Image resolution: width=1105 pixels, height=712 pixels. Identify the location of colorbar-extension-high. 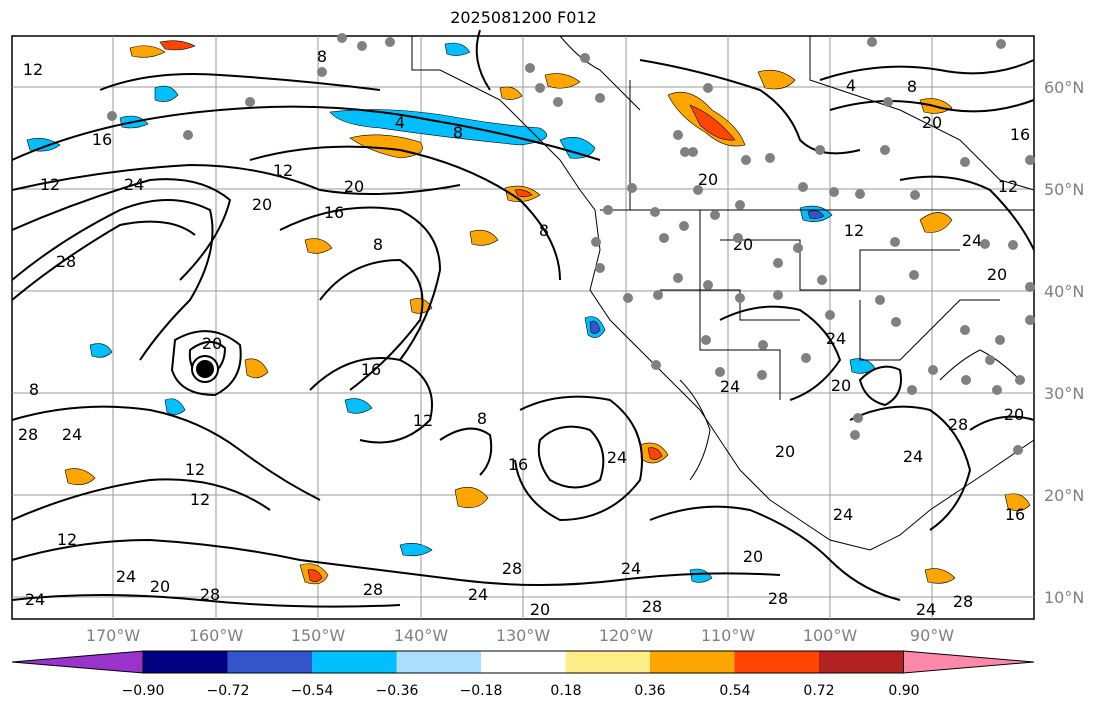
(969, 662).